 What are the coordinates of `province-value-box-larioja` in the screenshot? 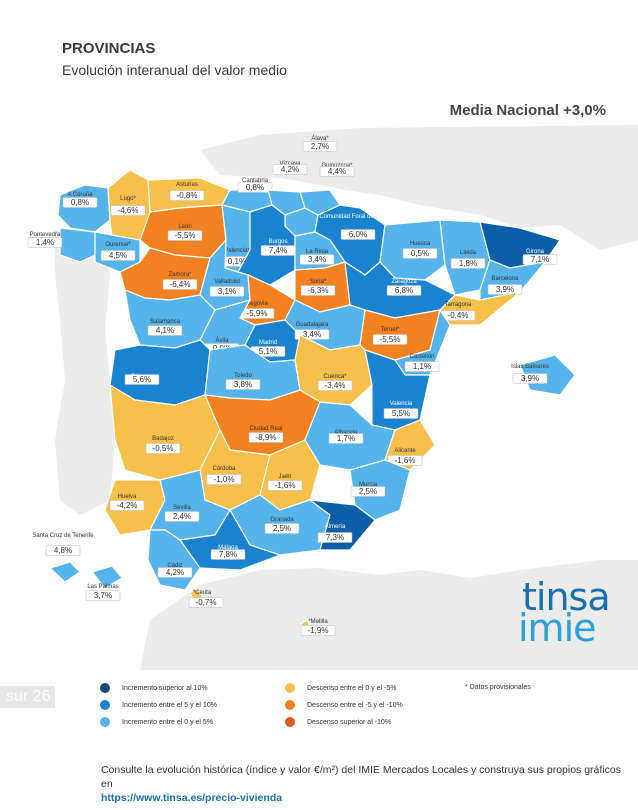 It's located at (317, 259).